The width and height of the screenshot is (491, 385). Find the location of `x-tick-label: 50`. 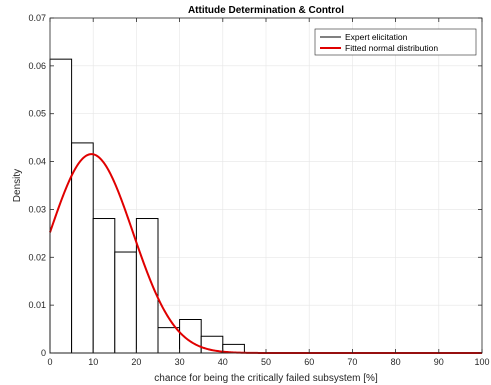

x-tick-label: 50 is located at coordinates (266, 362).